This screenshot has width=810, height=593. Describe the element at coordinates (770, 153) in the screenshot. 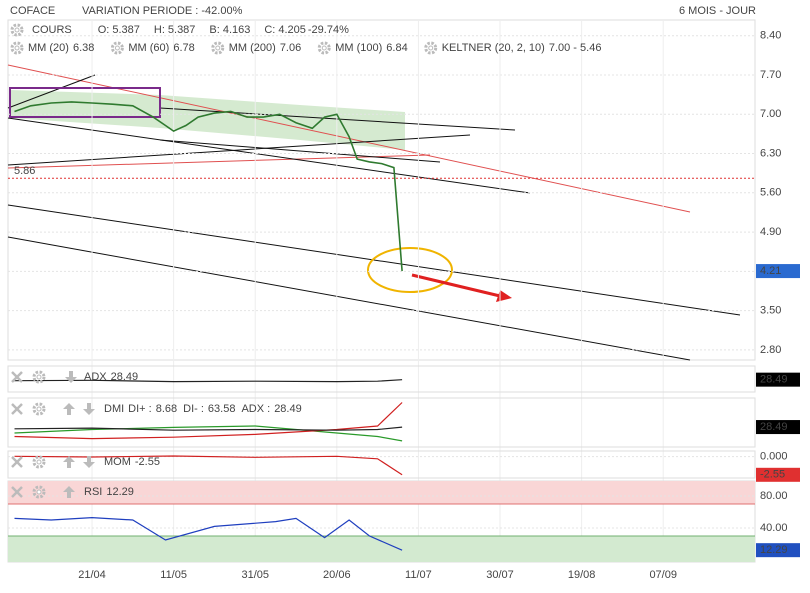

I see `y-tick-label: 6.30` at that location.